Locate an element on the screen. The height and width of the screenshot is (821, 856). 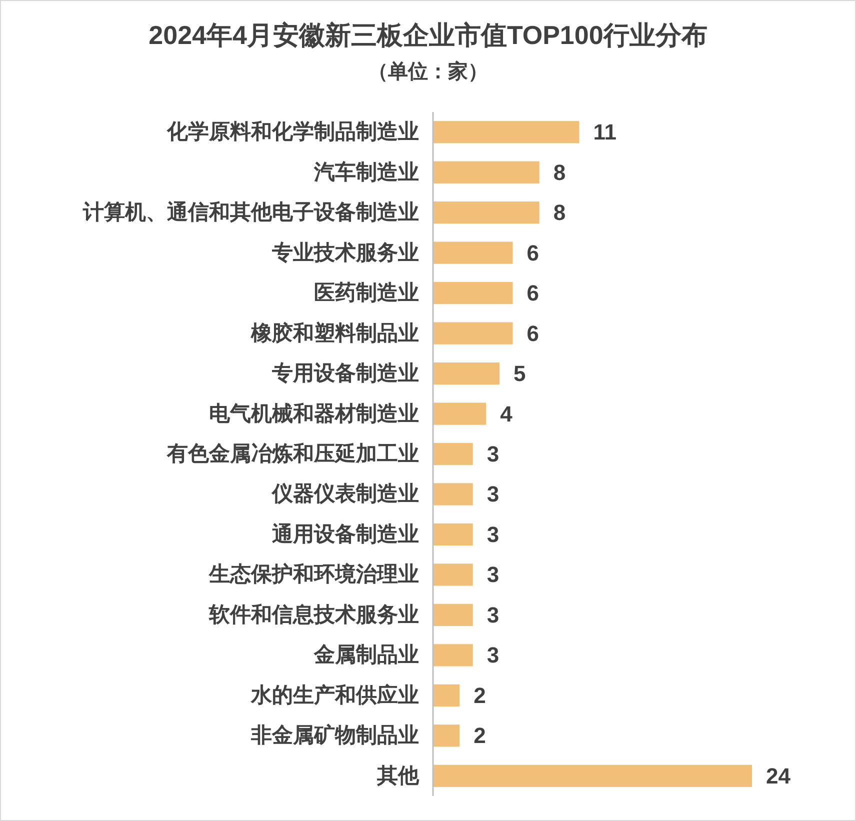
y-tick-label: 专用设备制造业 is located at coordinates (345, 374).